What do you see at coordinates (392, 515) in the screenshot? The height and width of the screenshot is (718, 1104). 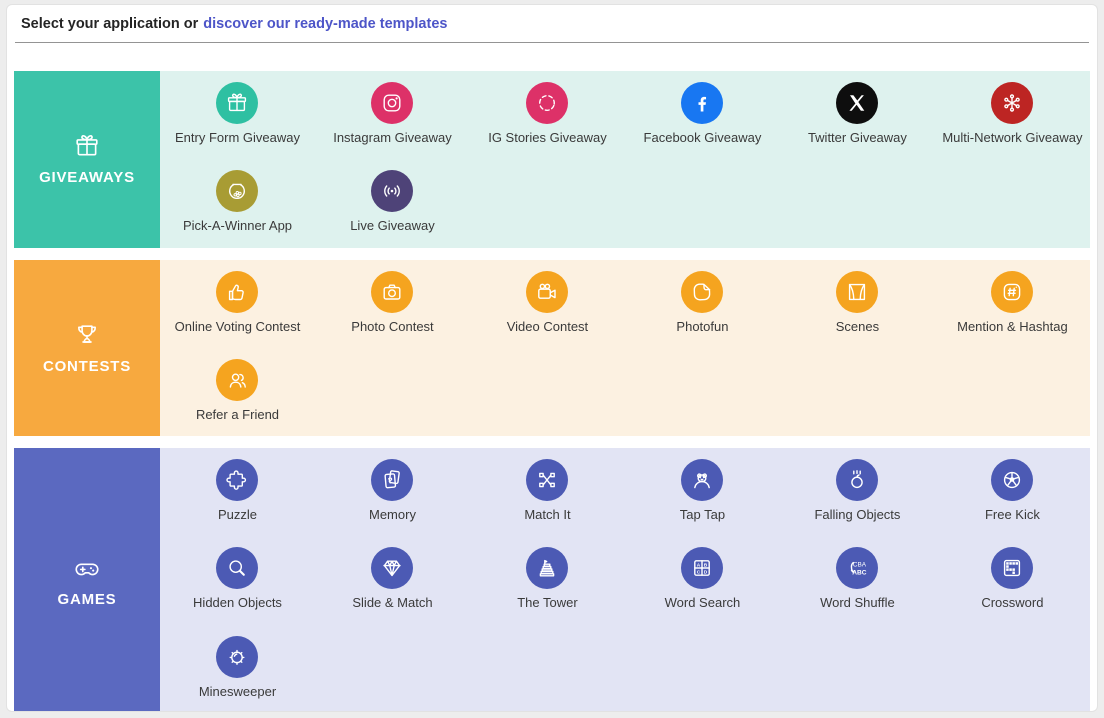 I see `app-item-label: Memory` at bounding box center [392, 515].